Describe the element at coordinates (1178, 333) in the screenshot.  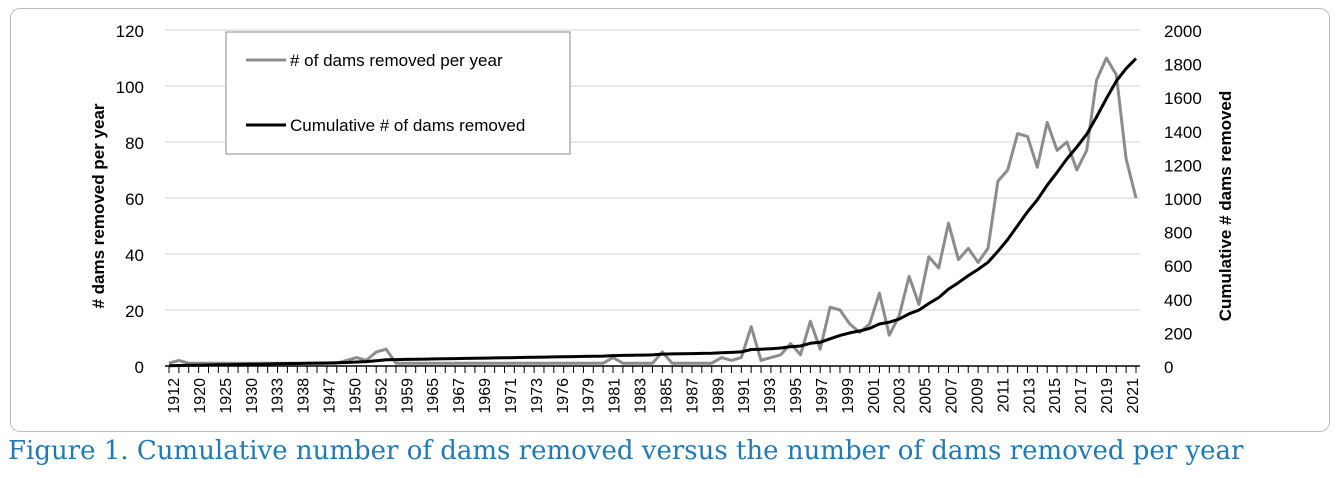
I see `y-right-tick-label: 200` at that location.